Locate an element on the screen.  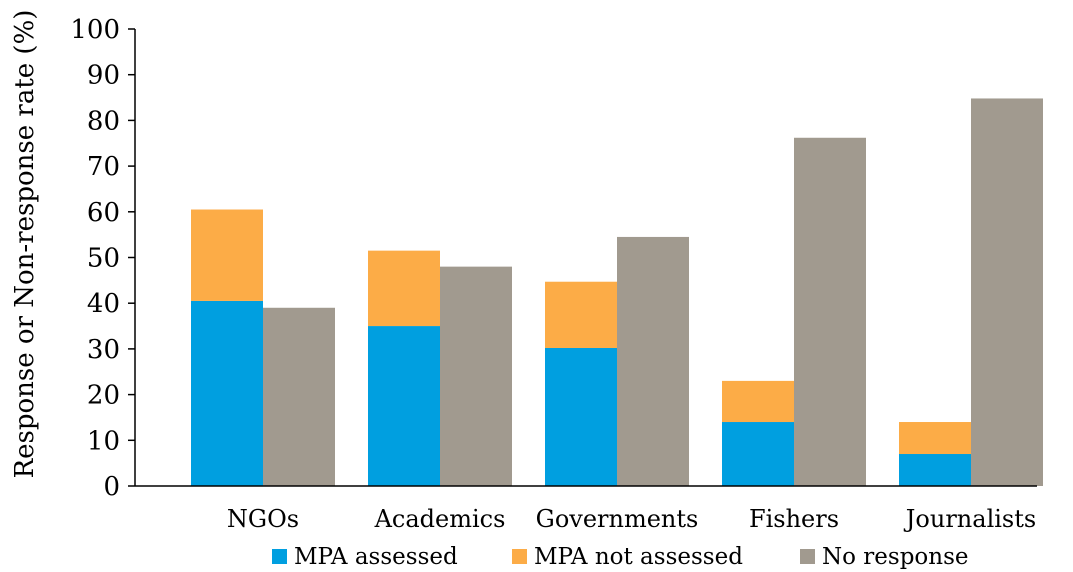
x-category-label: Fishers is located at coordinates (794, 519).